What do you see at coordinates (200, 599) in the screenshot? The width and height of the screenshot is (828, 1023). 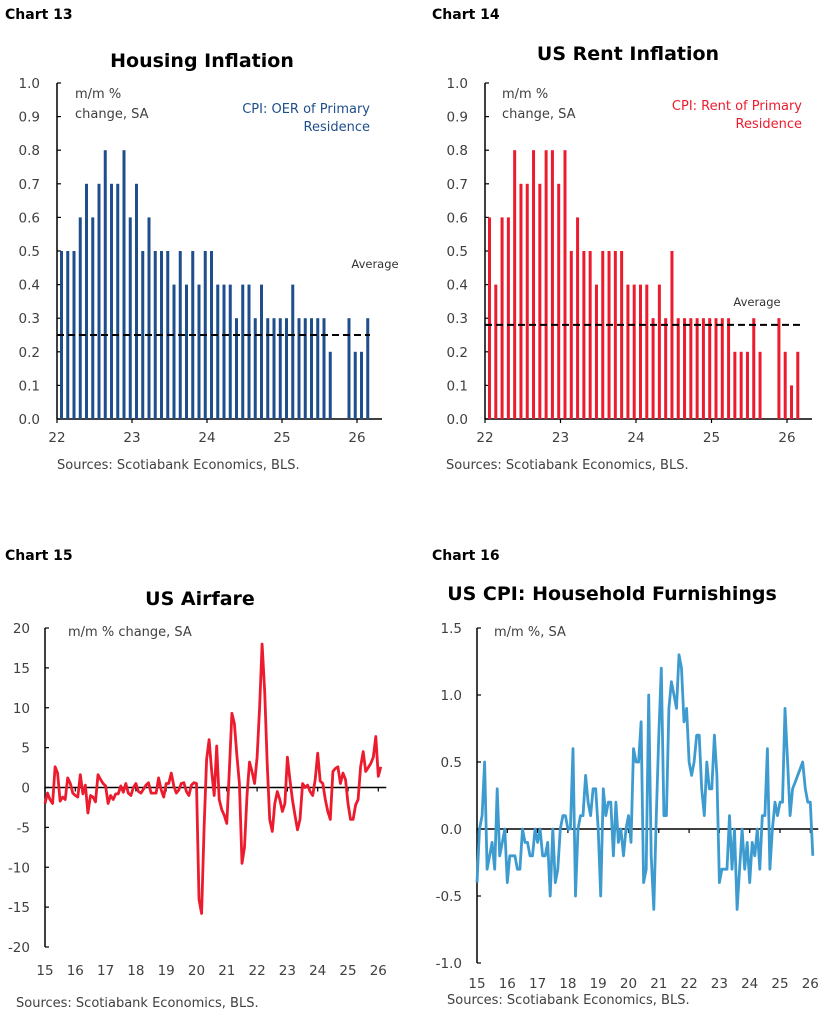 I see `chart-title: US Airfare` at bounding box center [200, 599].